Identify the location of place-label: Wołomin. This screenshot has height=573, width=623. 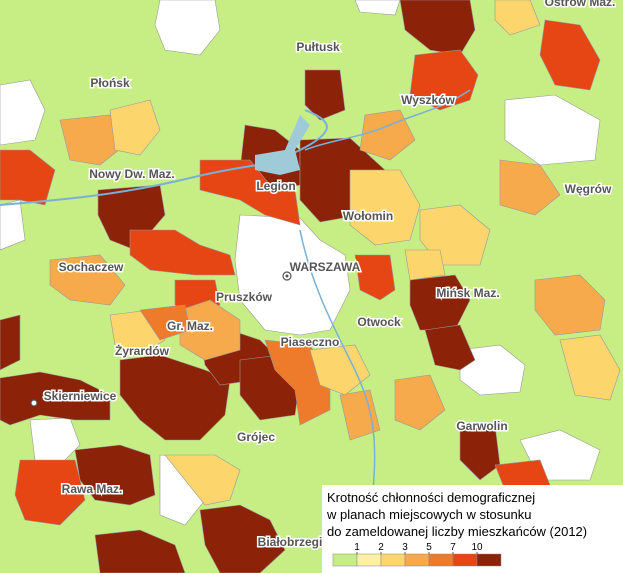
(368, 216).